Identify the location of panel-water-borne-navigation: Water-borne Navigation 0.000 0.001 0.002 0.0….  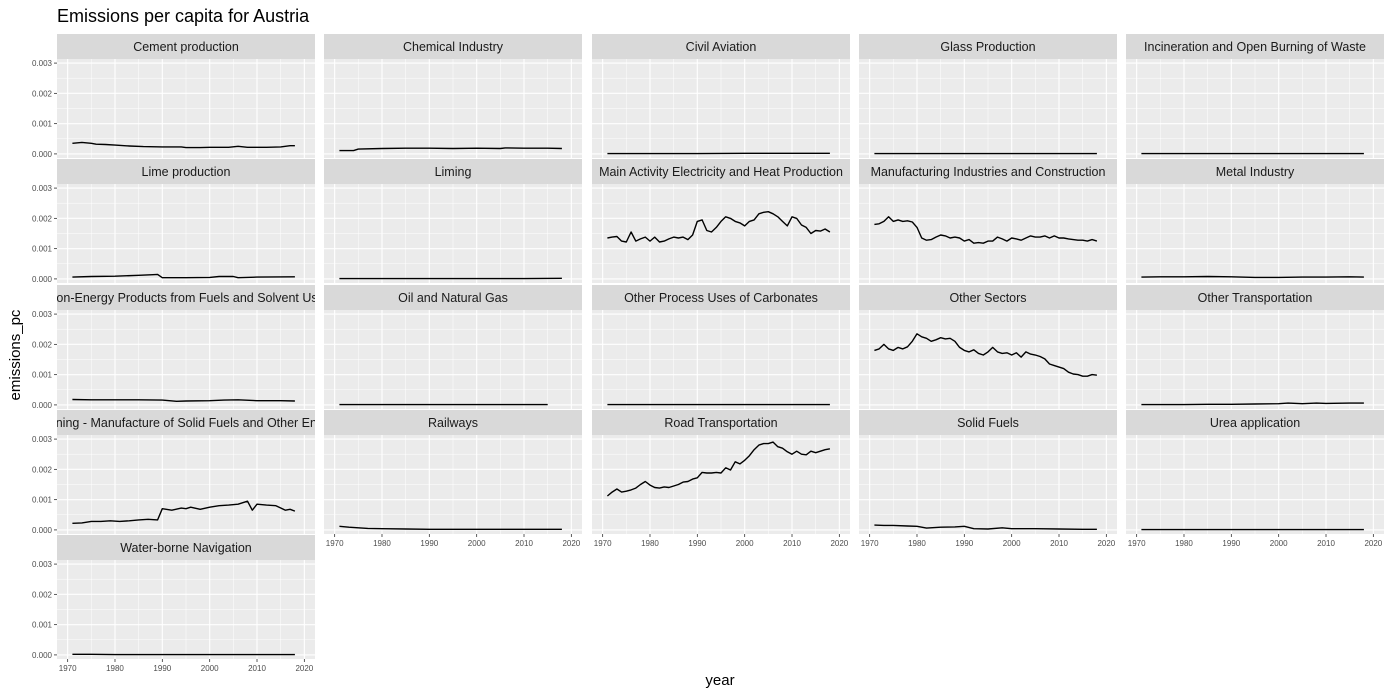
(173, 597).